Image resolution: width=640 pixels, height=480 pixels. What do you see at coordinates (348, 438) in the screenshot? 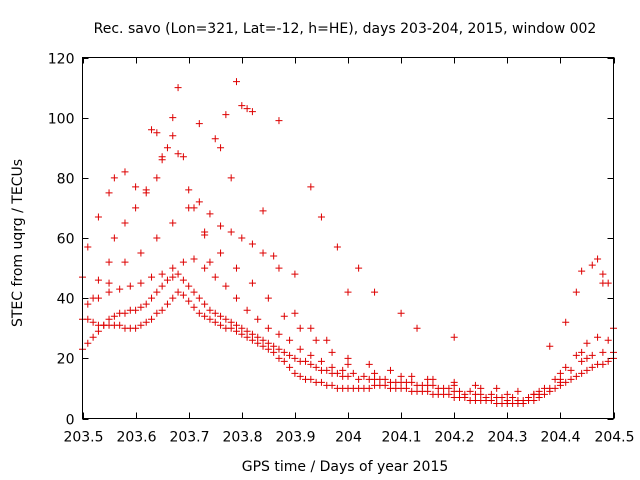
I see `x-tick-label: 204` at bounding box center [348, 438].